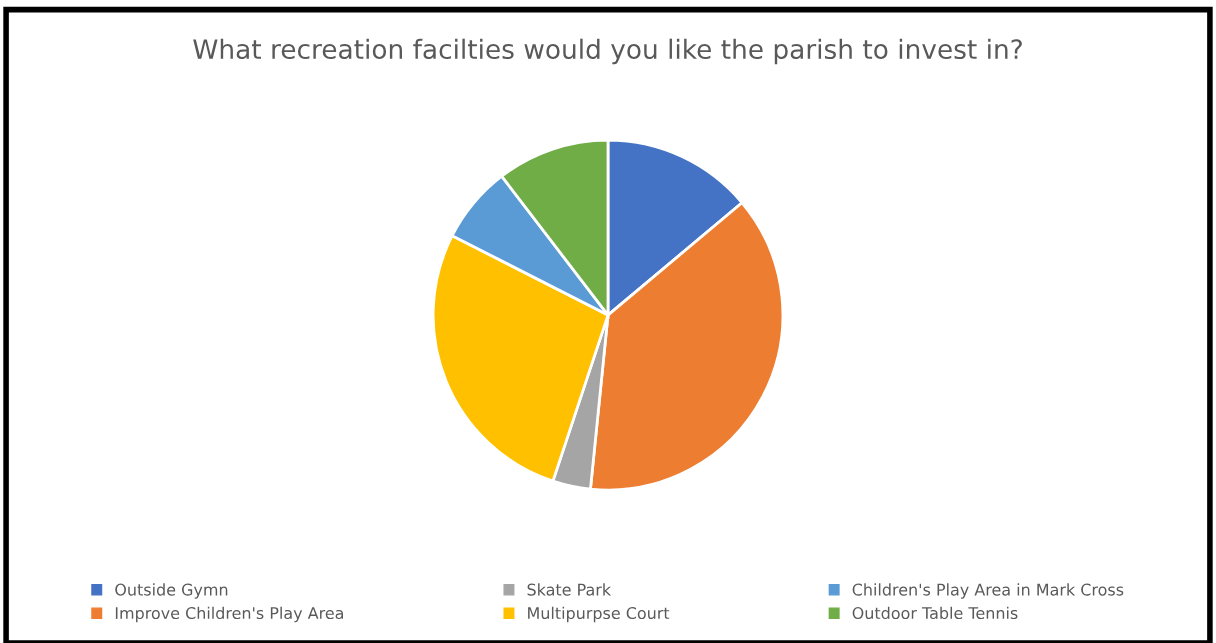 The width and height of the screenshot is (1216, 643). What do you see at coordinates (607, 51) in the screenshot?
I see `chart-title: What recreation facilties would you like the parish to invest in?` at bounding box center [607, 51].